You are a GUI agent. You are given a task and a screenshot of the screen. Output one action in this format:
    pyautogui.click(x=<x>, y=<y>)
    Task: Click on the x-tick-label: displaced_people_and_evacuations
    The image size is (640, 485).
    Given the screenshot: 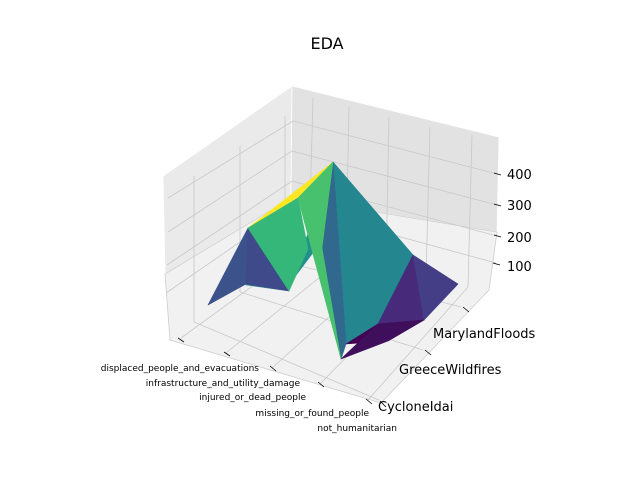 What is the action you would take?
    pyautogui.click(x=180, y=369)
    